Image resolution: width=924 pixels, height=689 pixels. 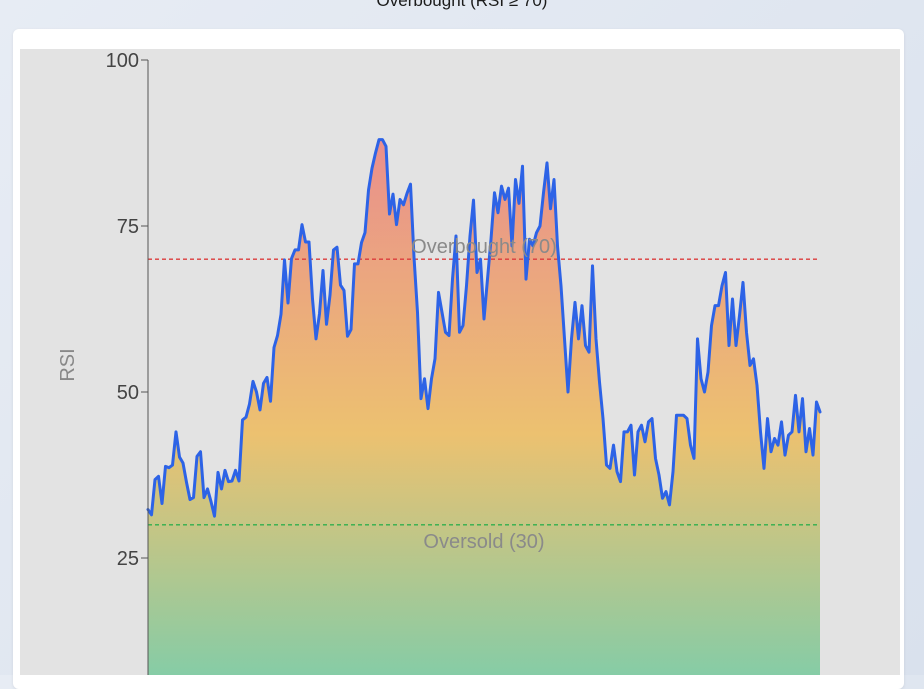 I want to click on chart-title: Overbought (RSI ≥ 70), so click(x=462, y=5).